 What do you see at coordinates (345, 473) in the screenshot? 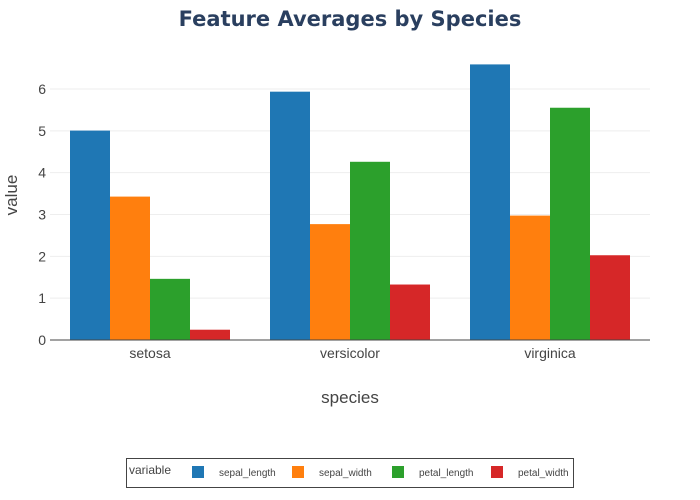
I see `legend-label: sepal_width` at bounding box center [345, 473].